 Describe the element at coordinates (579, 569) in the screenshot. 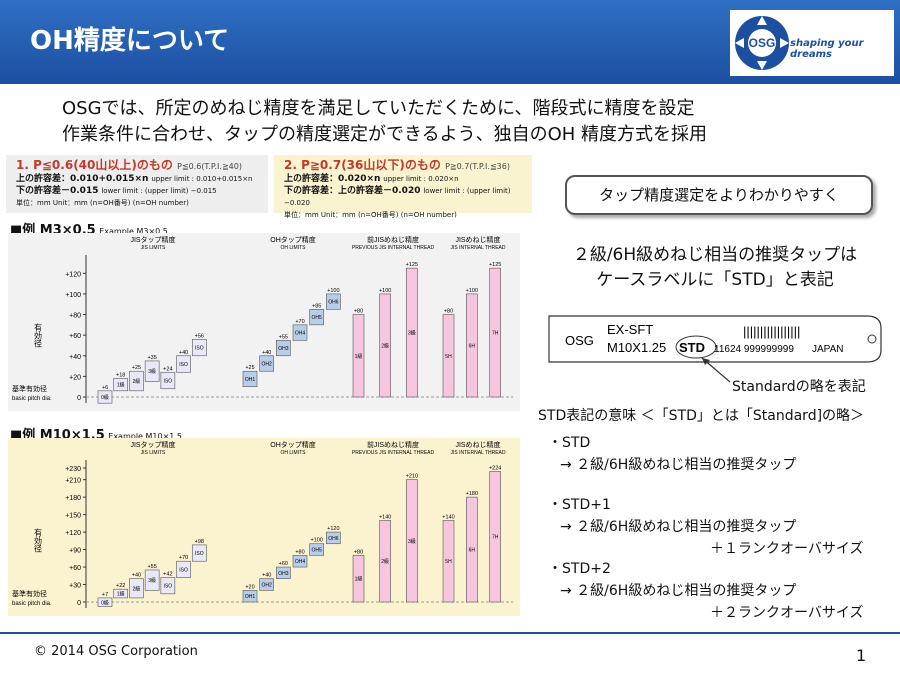

I see `list-item-head: ・STD+2` at that location.